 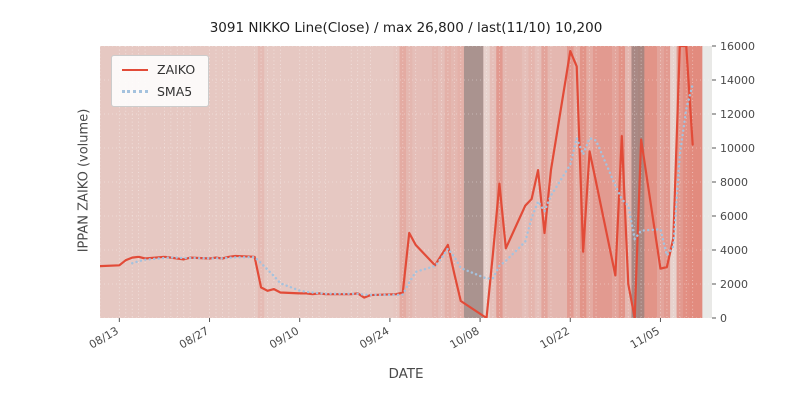 I want to click on sma5-line-swatch, so click(x=135, y=92).